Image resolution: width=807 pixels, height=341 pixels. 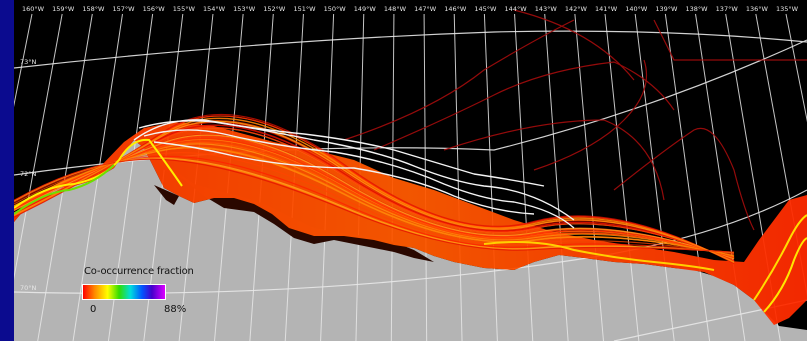 What do you see at coordinates (455, 9) in the screenshot?
I see `longitude-label: 146°W` at bounding box center [455, 9].